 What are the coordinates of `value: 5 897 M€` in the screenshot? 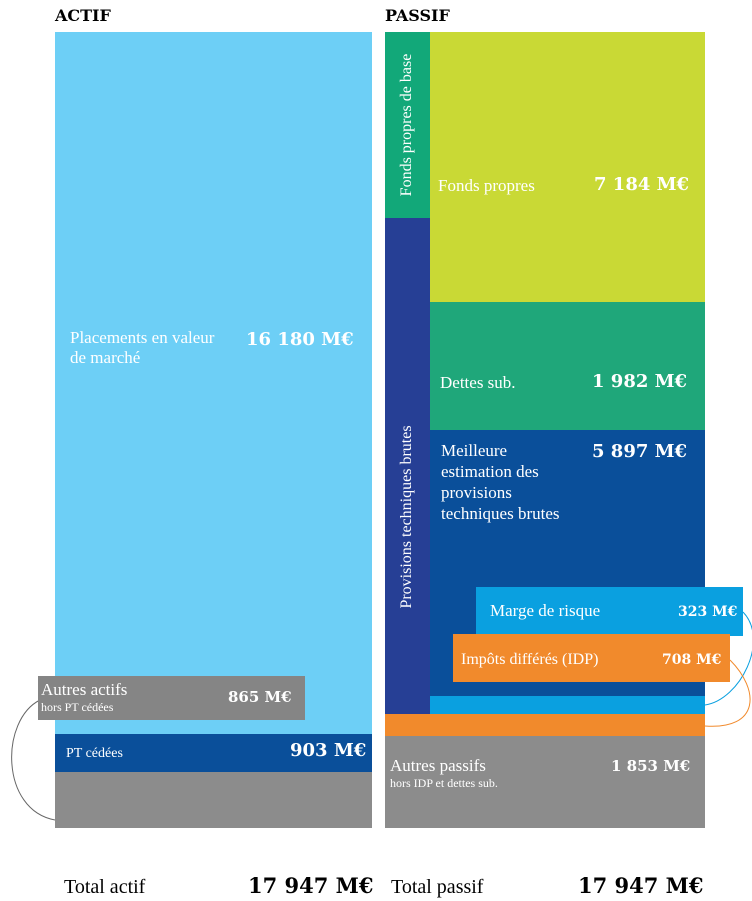 It's located at (640, 451).